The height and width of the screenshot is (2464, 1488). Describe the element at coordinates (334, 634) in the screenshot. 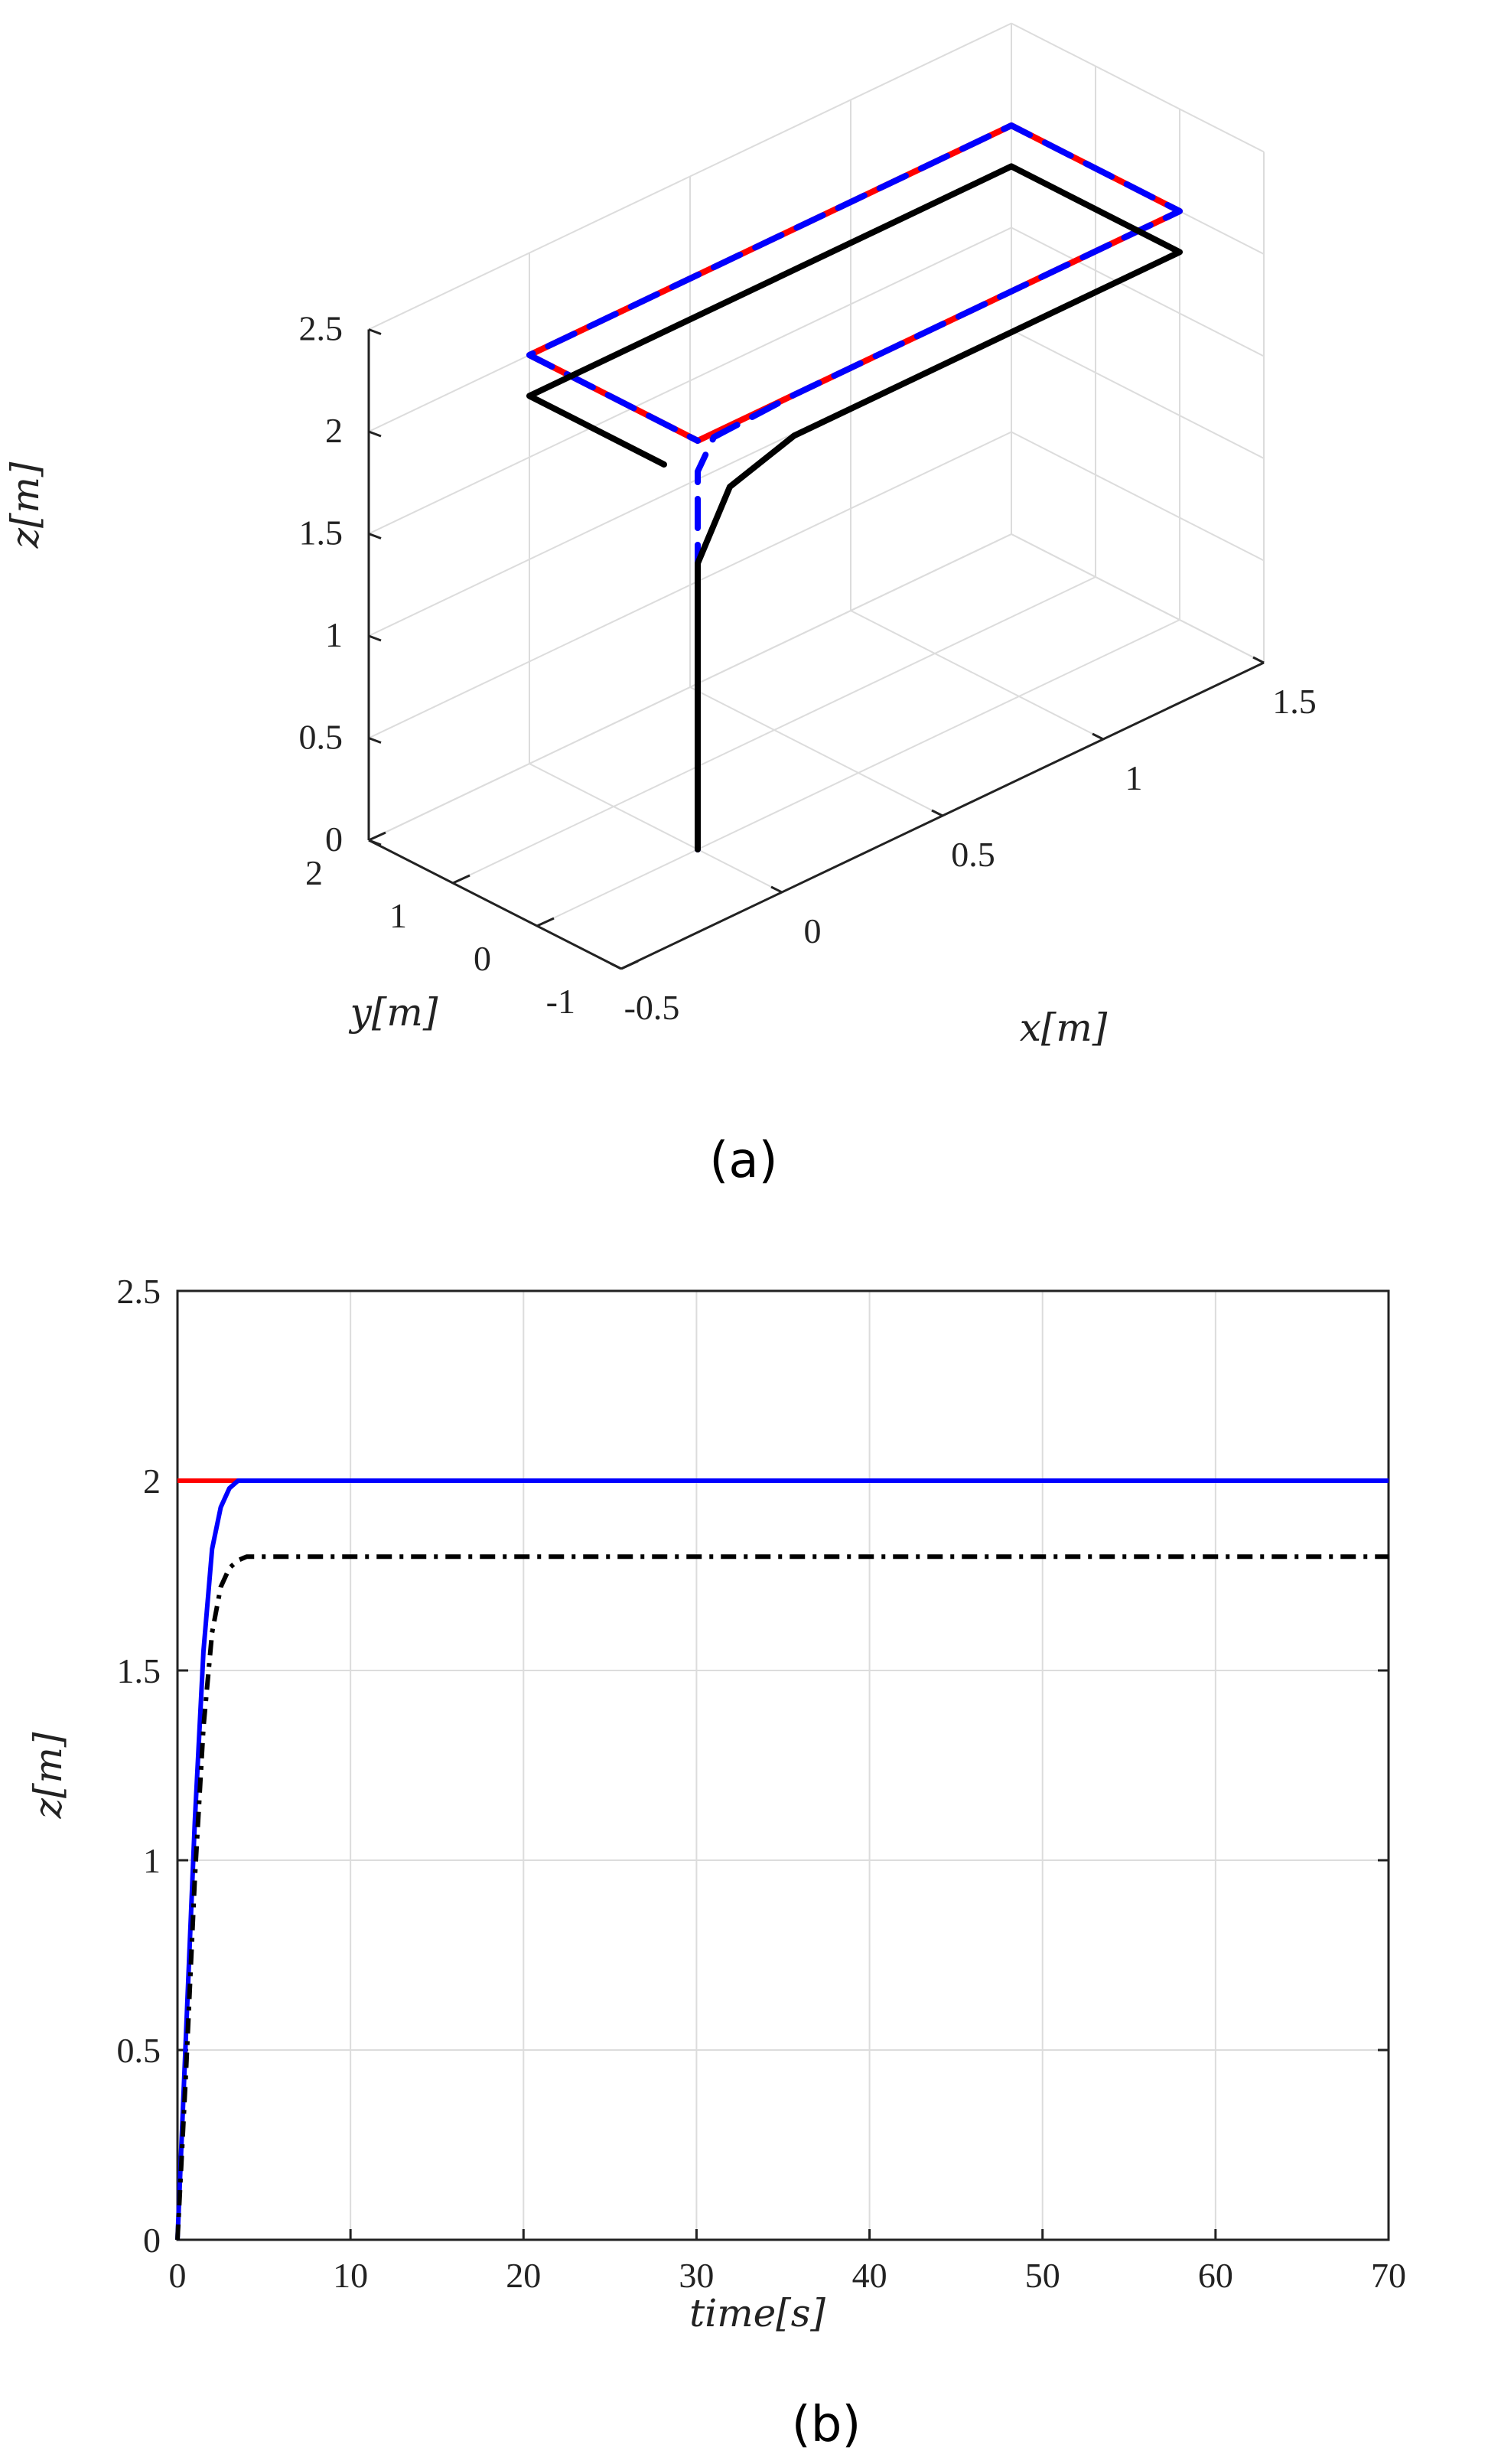

I see `z-tick-label: 1` at that location.